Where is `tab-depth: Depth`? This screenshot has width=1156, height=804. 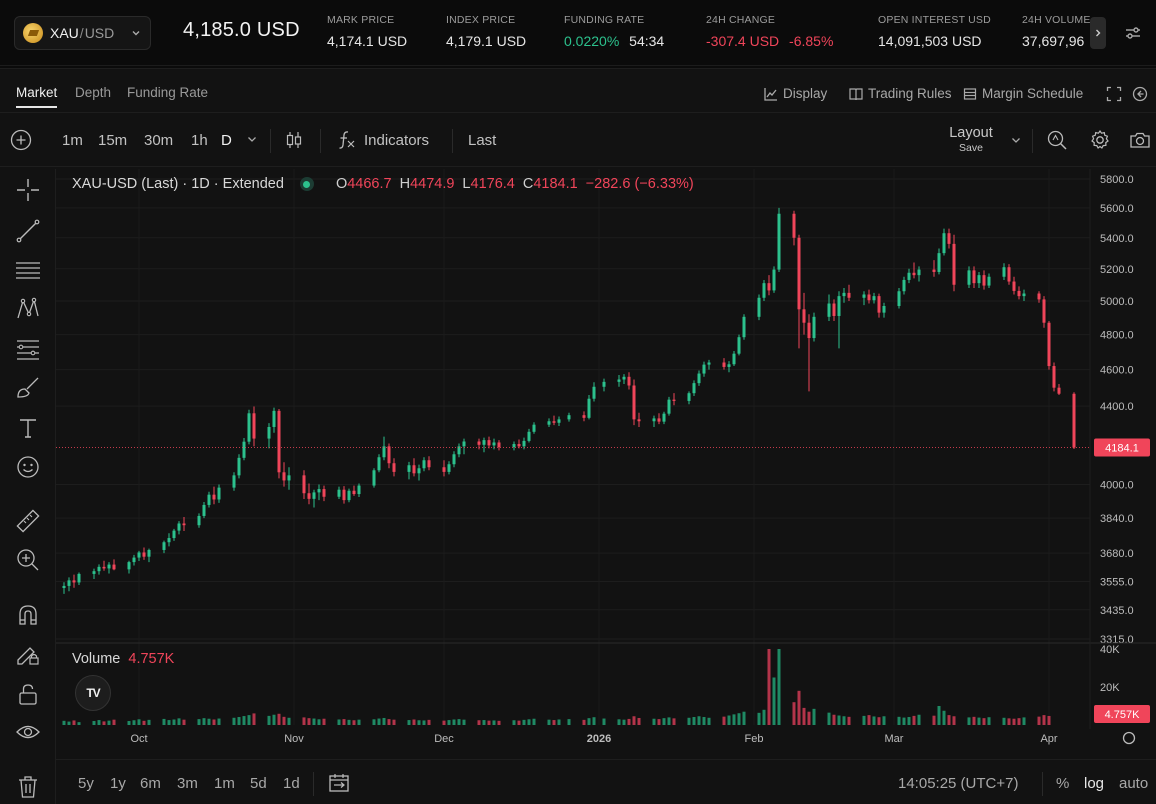 tab-depth: Depth is located at coordinates (93, 92).